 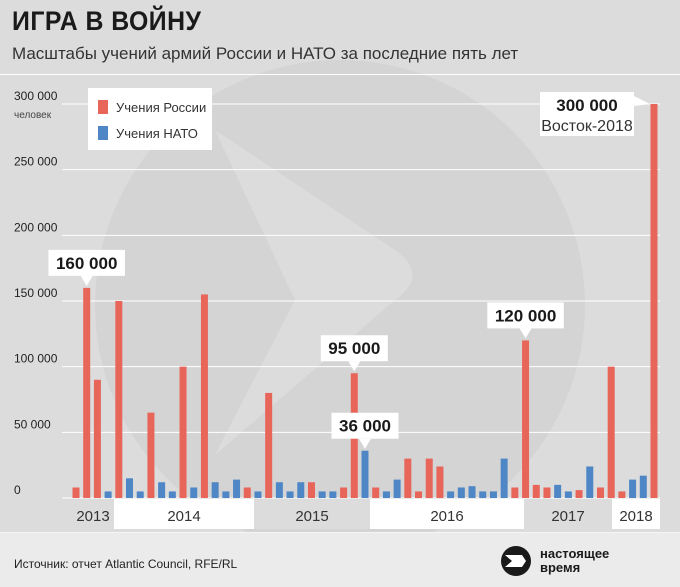 I want to click on y-tick-label: 50 000, so click(x=32, y=424).